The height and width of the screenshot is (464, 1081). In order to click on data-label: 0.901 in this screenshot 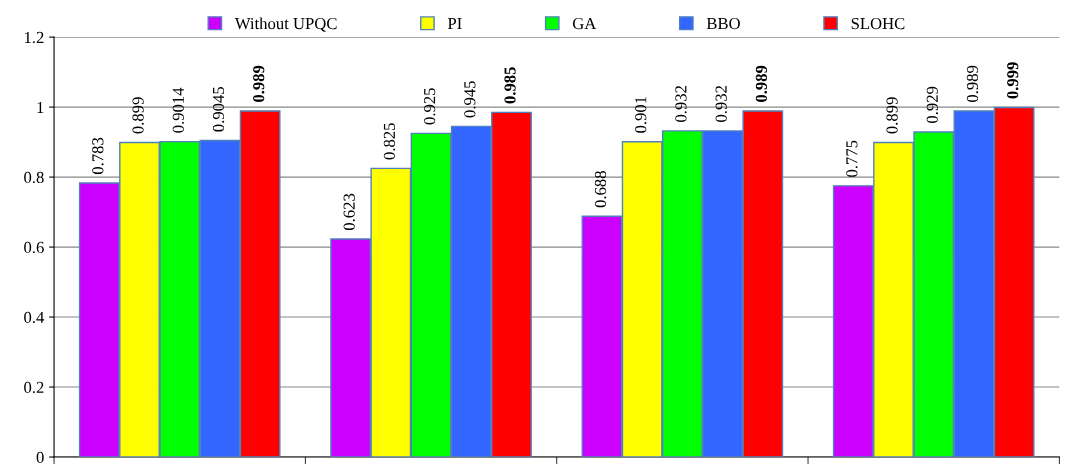, I will do `click(641, 114)`.